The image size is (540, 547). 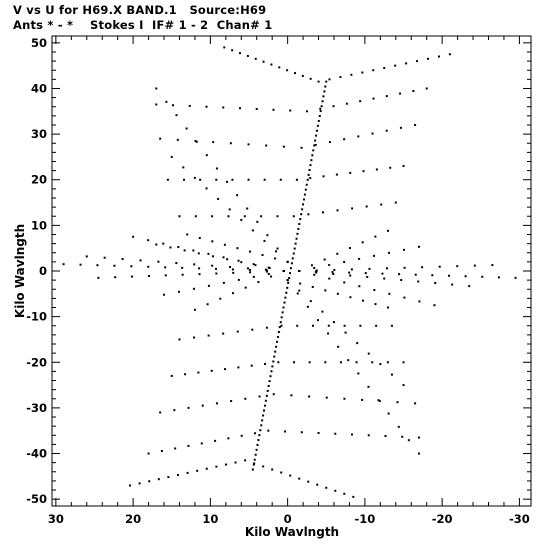 What do you see at coordinates (39, 43) in the screenshot?
I see `y-tick-label: 50` at bounding box center [39, 43].